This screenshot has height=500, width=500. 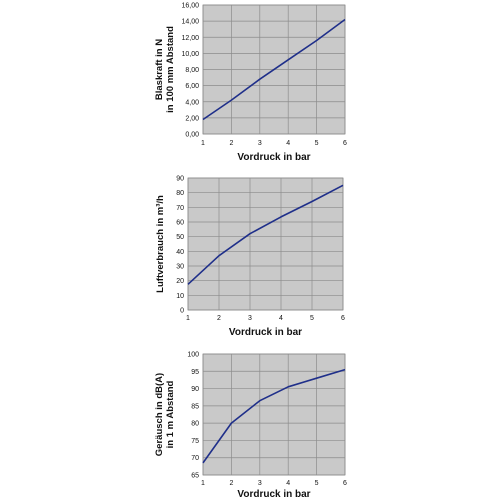 I want to click on plot-area, so click(x=274, y=414).